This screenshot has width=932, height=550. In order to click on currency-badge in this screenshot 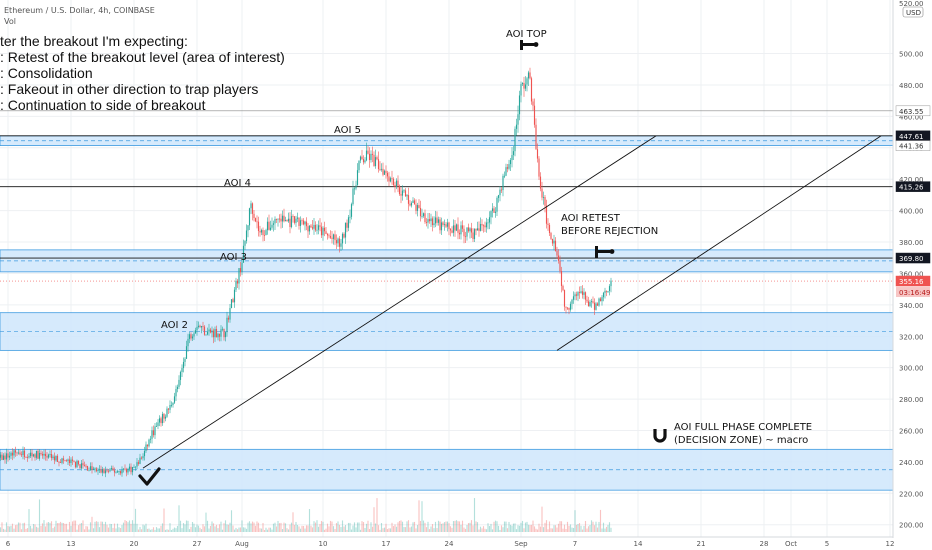, I will do `click(913, 12)`.